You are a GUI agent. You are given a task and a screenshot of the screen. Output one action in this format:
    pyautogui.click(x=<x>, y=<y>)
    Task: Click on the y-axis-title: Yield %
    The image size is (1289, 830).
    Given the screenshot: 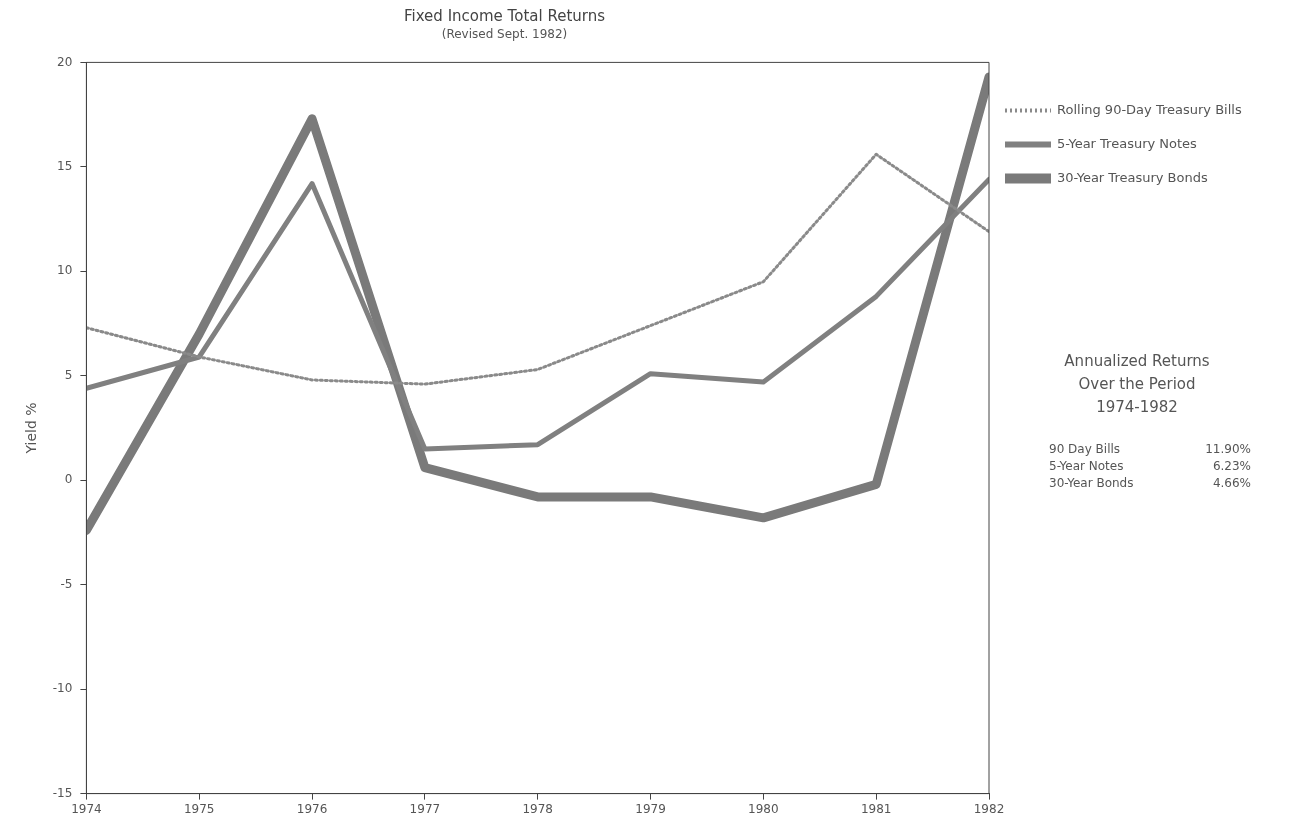 What is the action you would take?
    pyautogui.click(x=31, y=428)
    